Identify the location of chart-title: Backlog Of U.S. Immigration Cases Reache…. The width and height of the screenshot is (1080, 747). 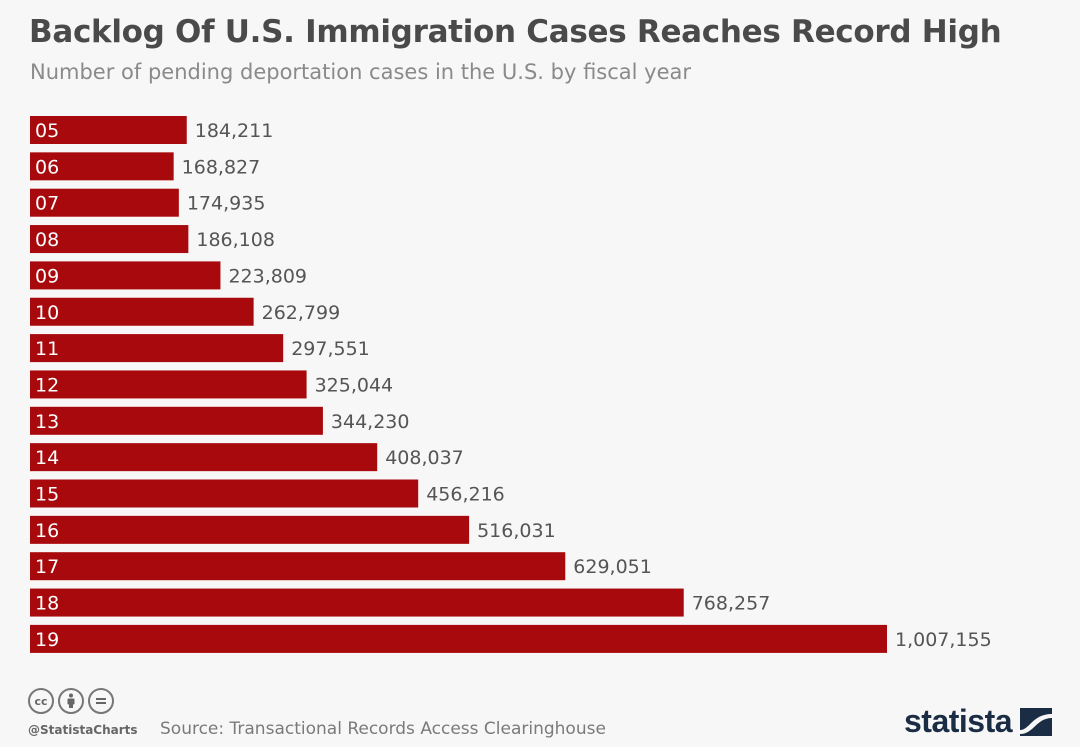
(515, 32).